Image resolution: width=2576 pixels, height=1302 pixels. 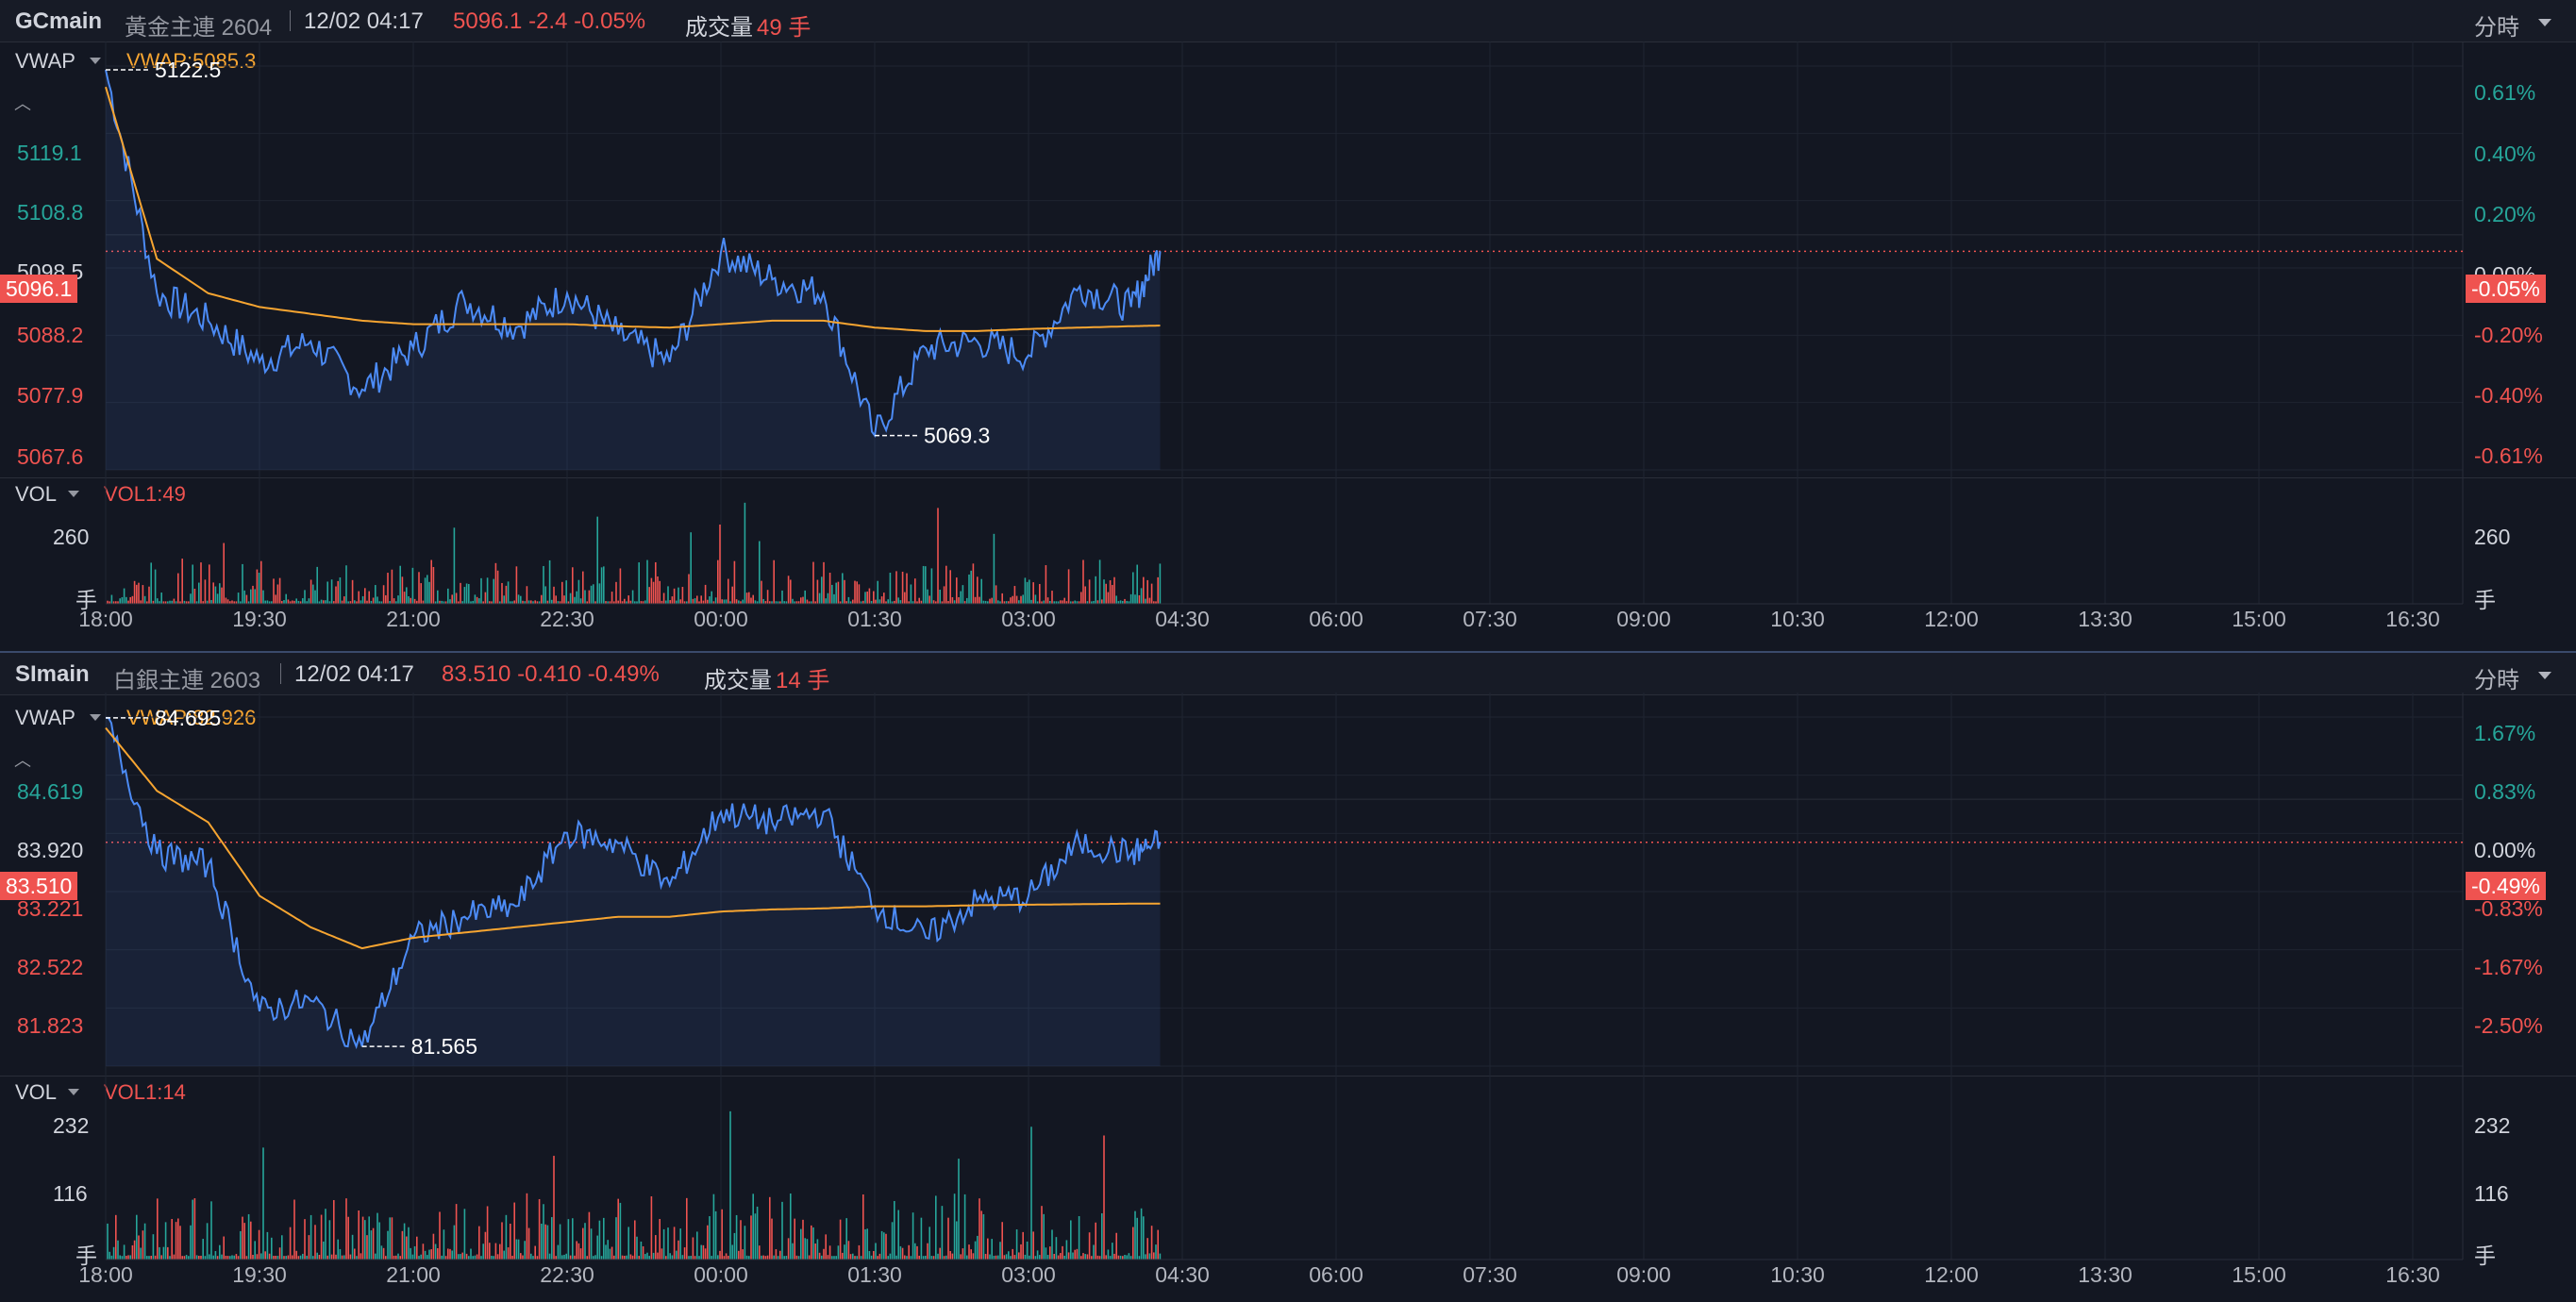 I want to click on pct-tick-label: 0.40%, so click(x=2505, y=154).